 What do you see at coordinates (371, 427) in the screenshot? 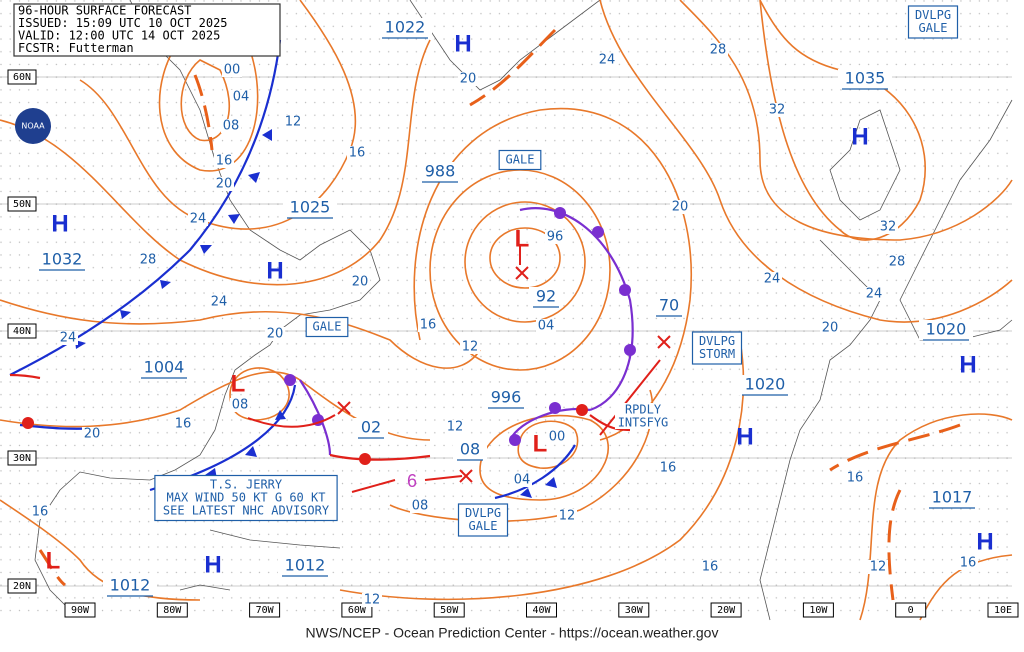
I see `pressure-label: 02` at bounding box center [371, 427].